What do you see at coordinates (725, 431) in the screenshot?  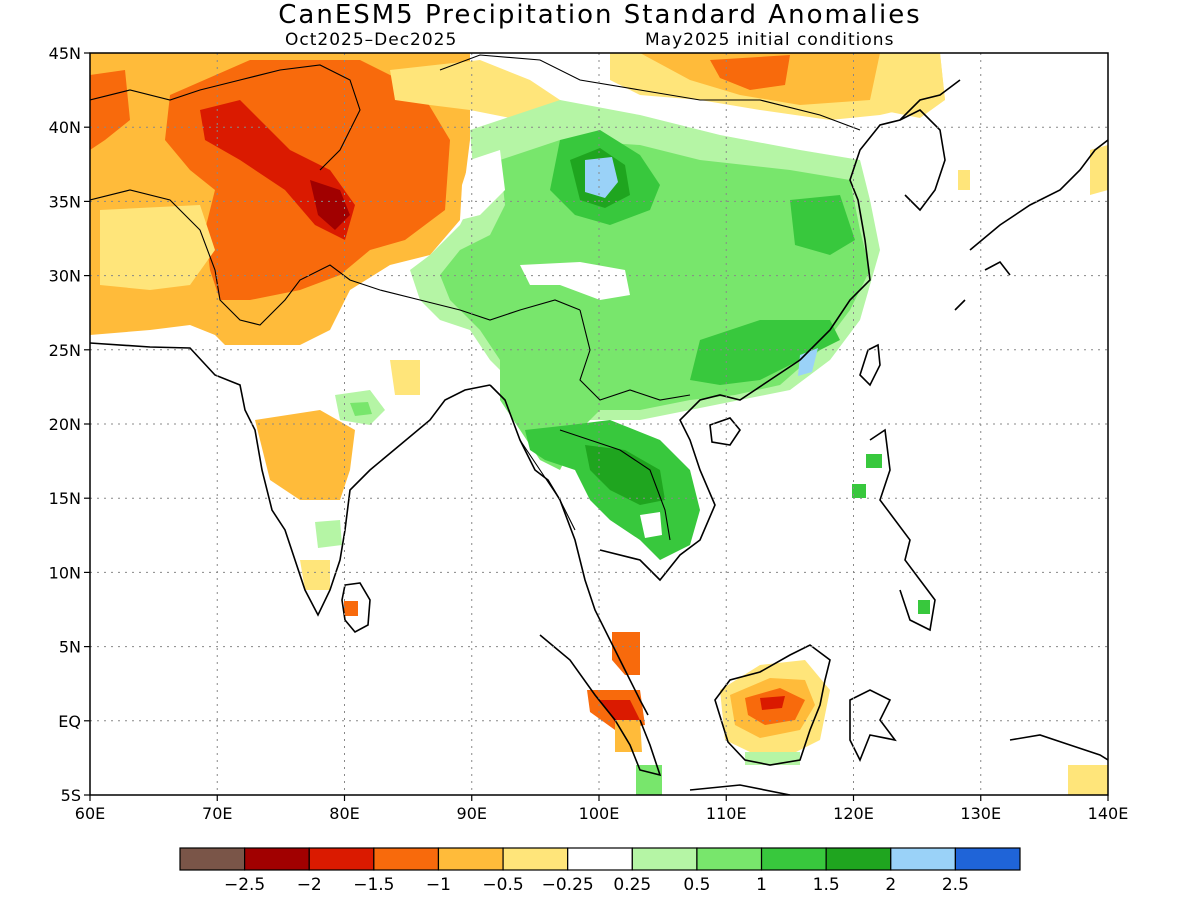 I see `coastline-hainan` at bounding box center [725, 431].